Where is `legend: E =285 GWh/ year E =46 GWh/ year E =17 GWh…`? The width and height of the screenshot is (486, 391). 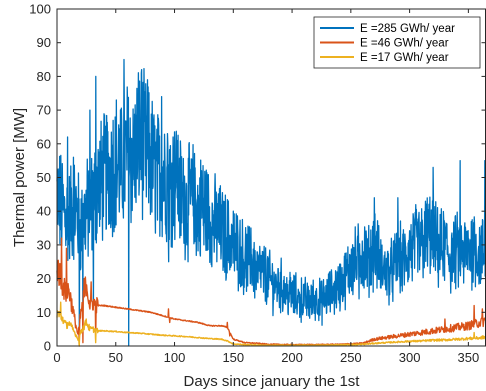 legend: E =285 GWh/ year E =46 GWh/ year E =17 GWh… is located at coordinates (397, 42).